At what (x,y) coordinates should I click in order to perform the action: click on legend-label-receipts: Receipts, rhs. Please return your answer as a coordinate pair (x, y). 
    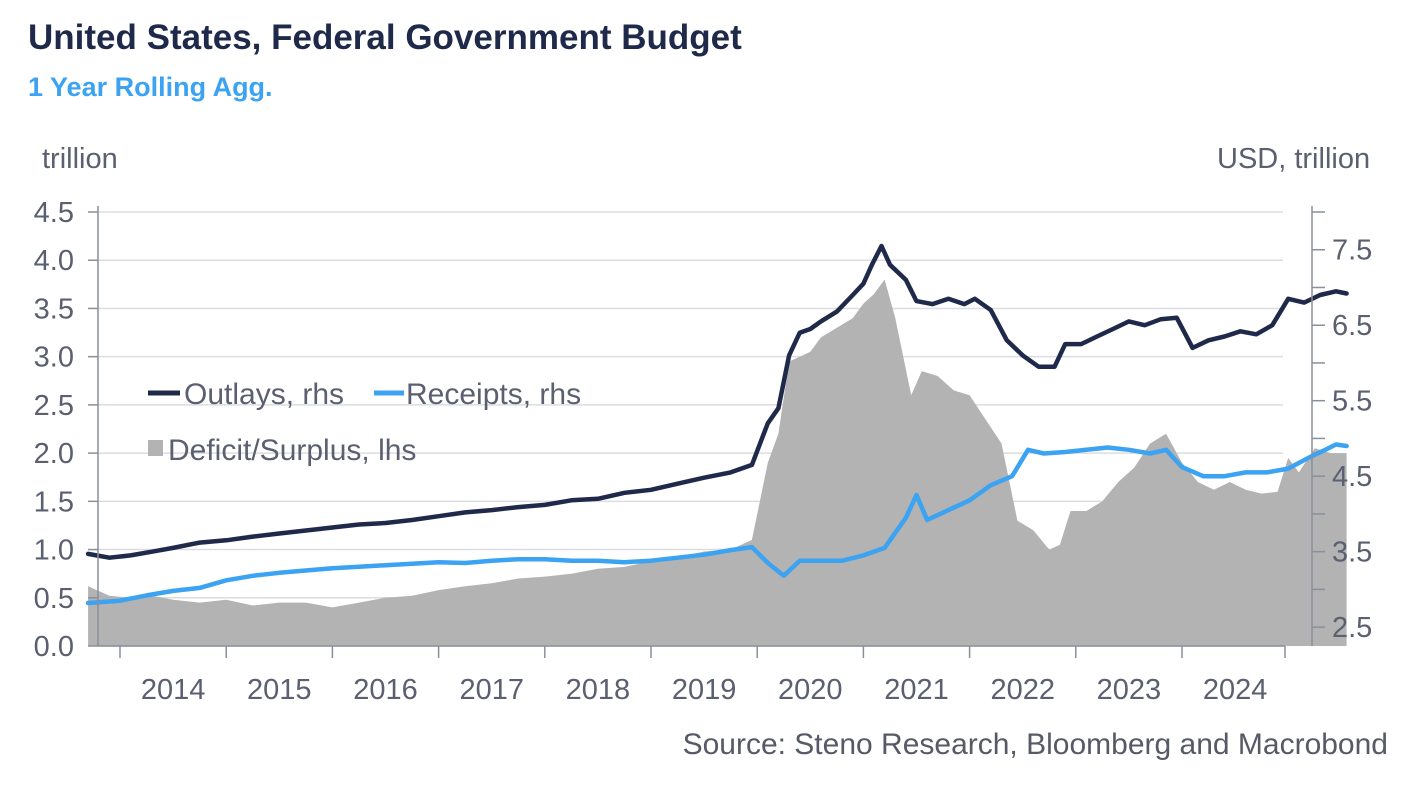
    Looking at the image, I should click on (493, 394).